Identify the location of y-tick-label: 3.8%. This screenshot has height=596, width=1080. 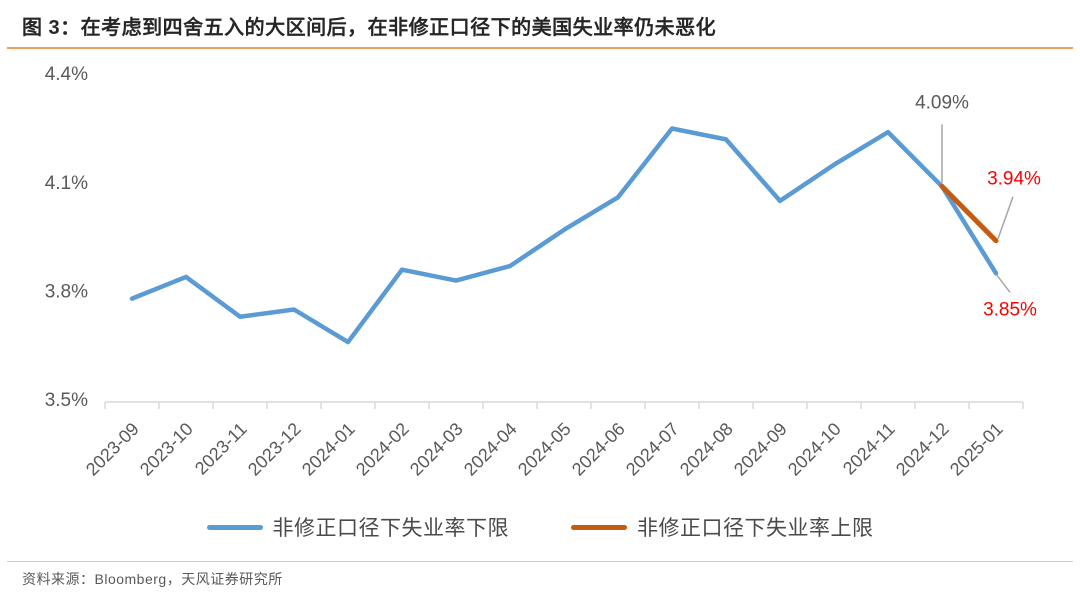
(66, 291).